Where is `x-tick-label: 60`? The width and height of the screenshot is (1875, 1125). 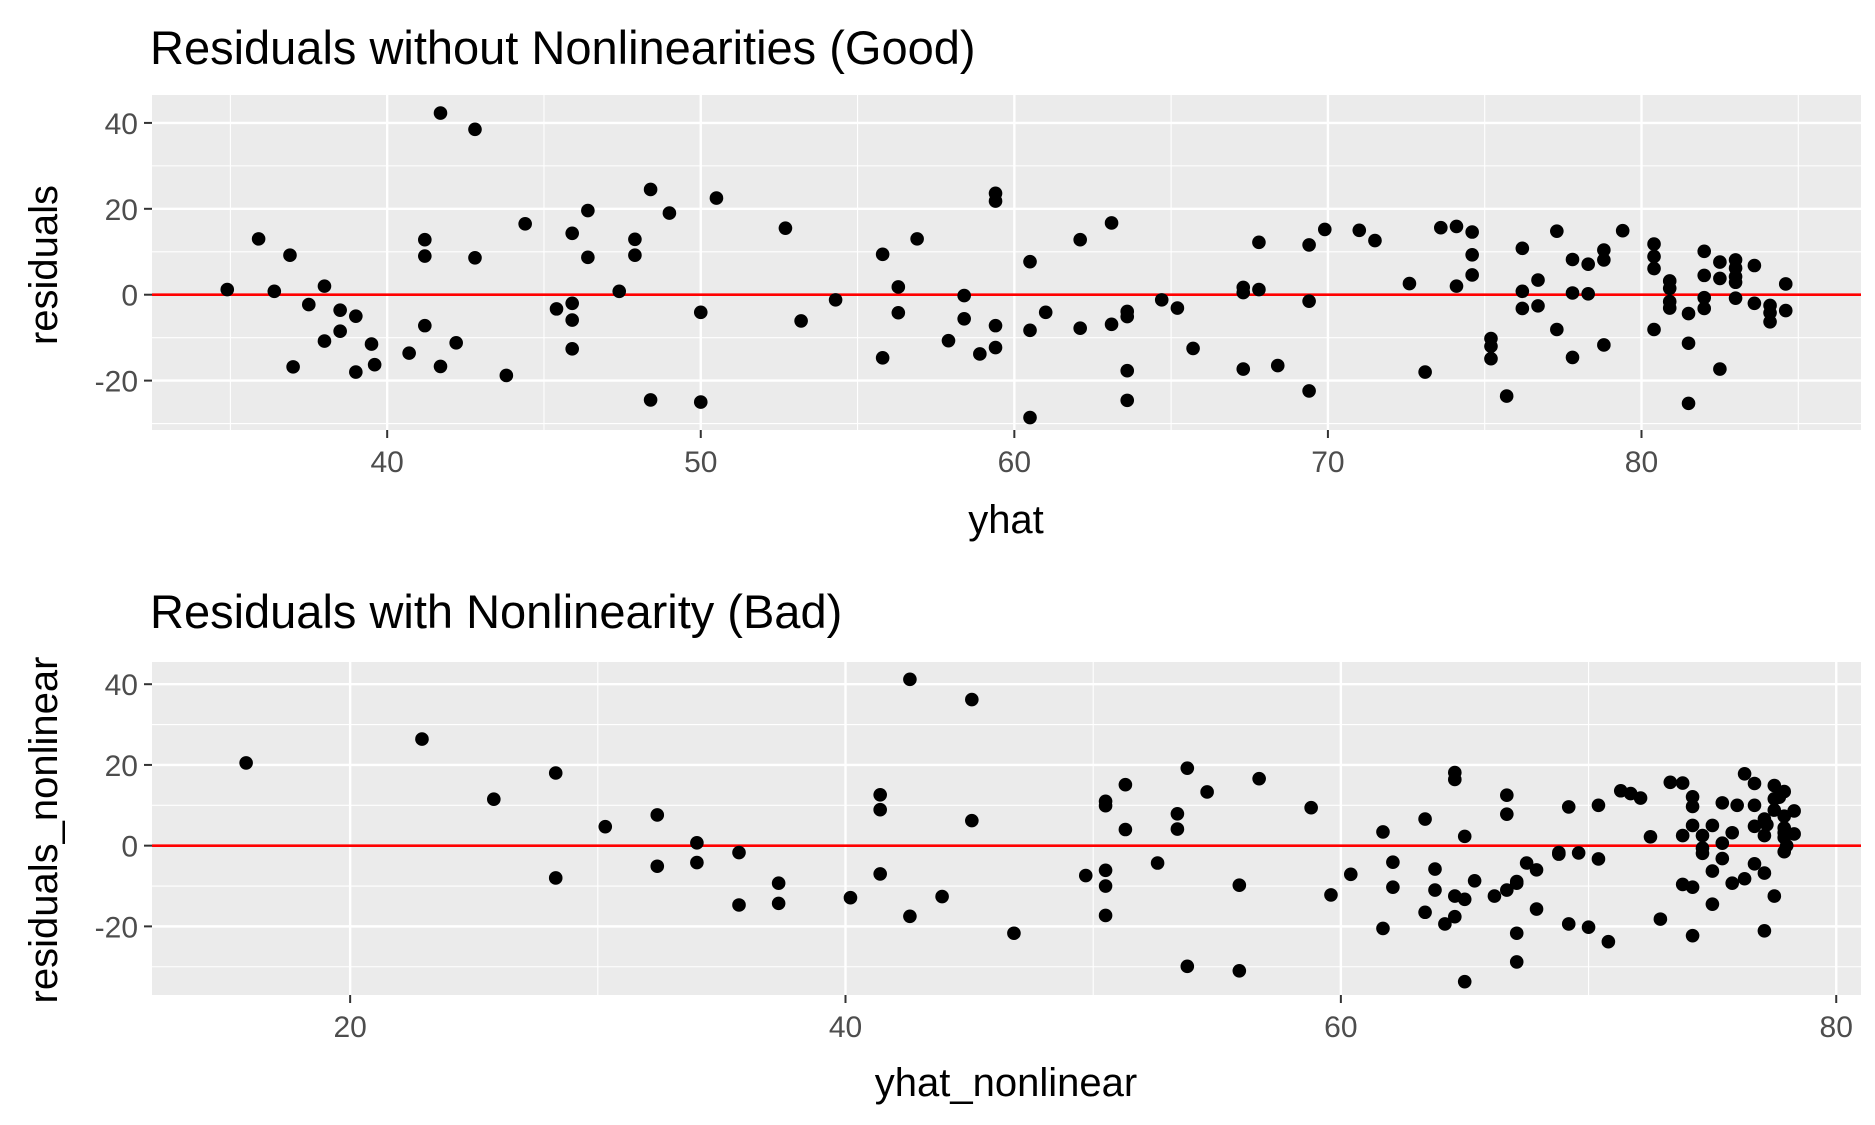
x-tick-label: 60 is located at coordinates (1014, 462).